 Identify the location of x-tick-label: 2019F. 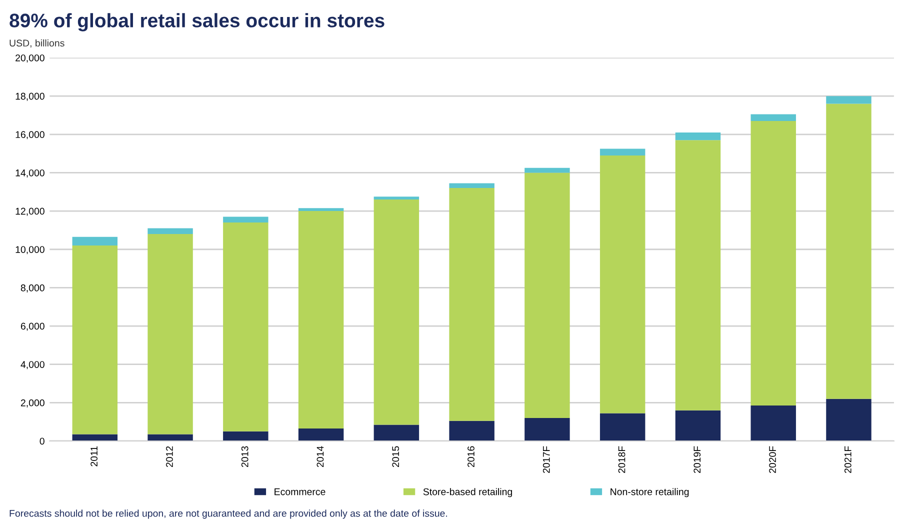
(697, 459).